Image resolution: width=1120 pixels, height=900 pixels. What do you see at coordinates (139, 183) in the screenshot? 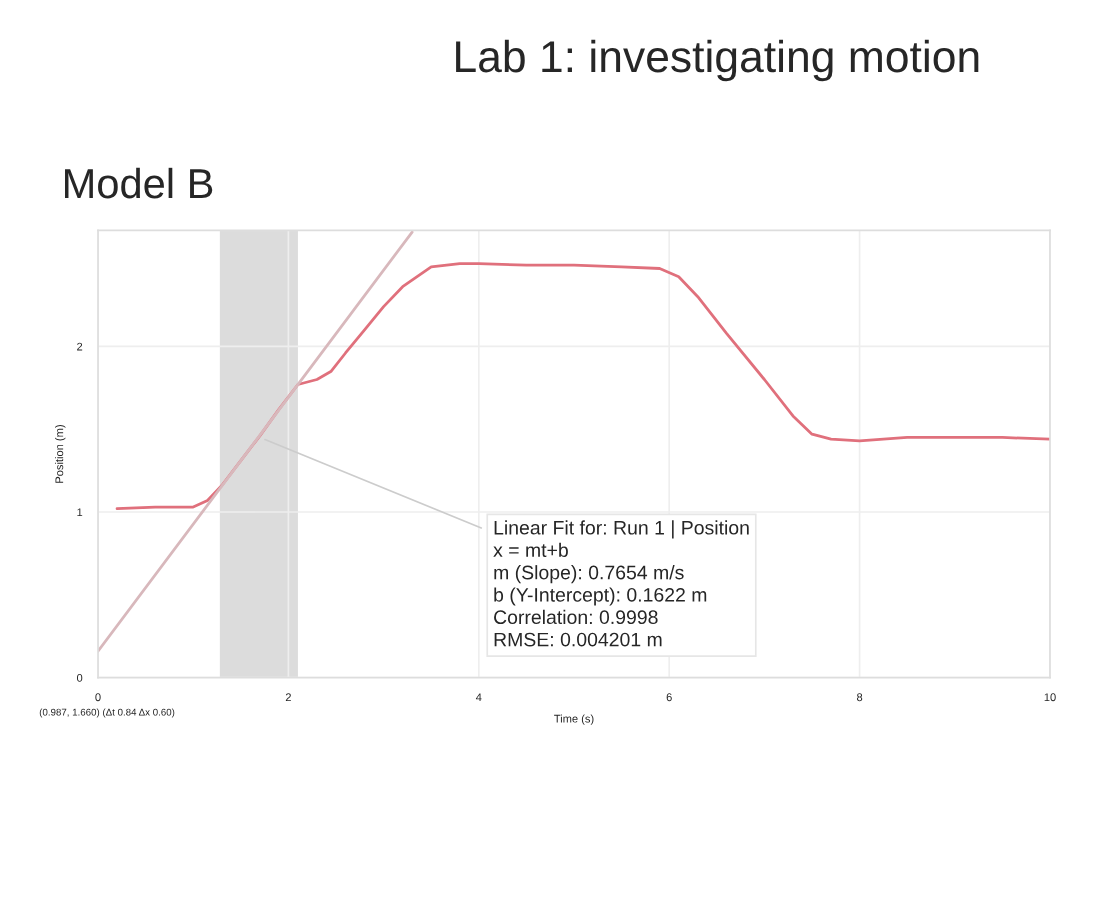
I see `chart-subtitle: Model B` at bounding box center [139, 183].